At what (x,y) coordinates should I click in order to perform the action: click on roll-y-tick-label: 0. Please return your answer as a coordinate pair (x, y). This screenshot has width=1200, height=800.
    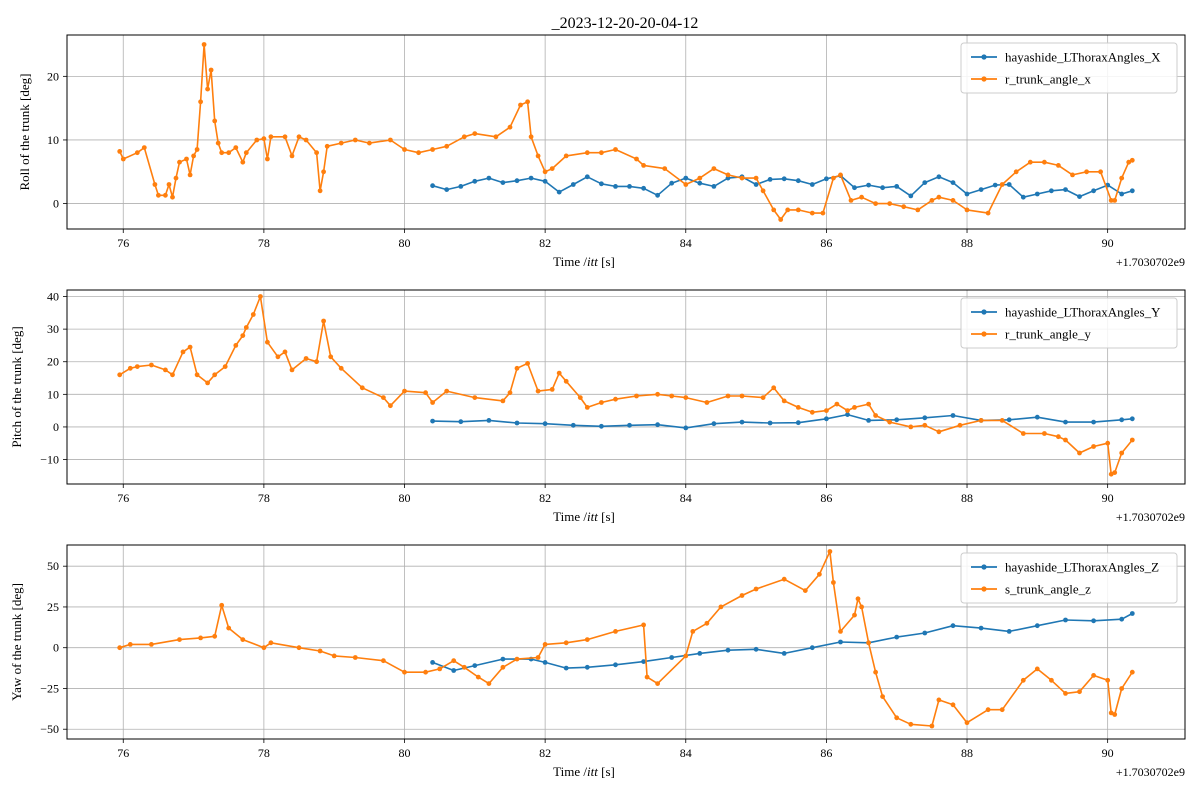
    Looking at the image, I should click on (56, 204).